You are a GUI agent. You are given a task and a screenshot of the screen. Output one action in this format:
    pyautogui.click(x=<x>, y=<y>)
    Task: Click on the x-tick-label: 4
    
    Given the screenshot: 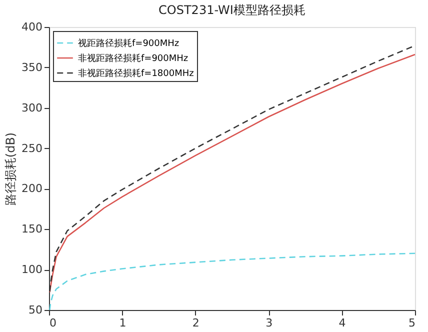 What is the action you would take?
    pyautogui.click(x=342, y=323)
    